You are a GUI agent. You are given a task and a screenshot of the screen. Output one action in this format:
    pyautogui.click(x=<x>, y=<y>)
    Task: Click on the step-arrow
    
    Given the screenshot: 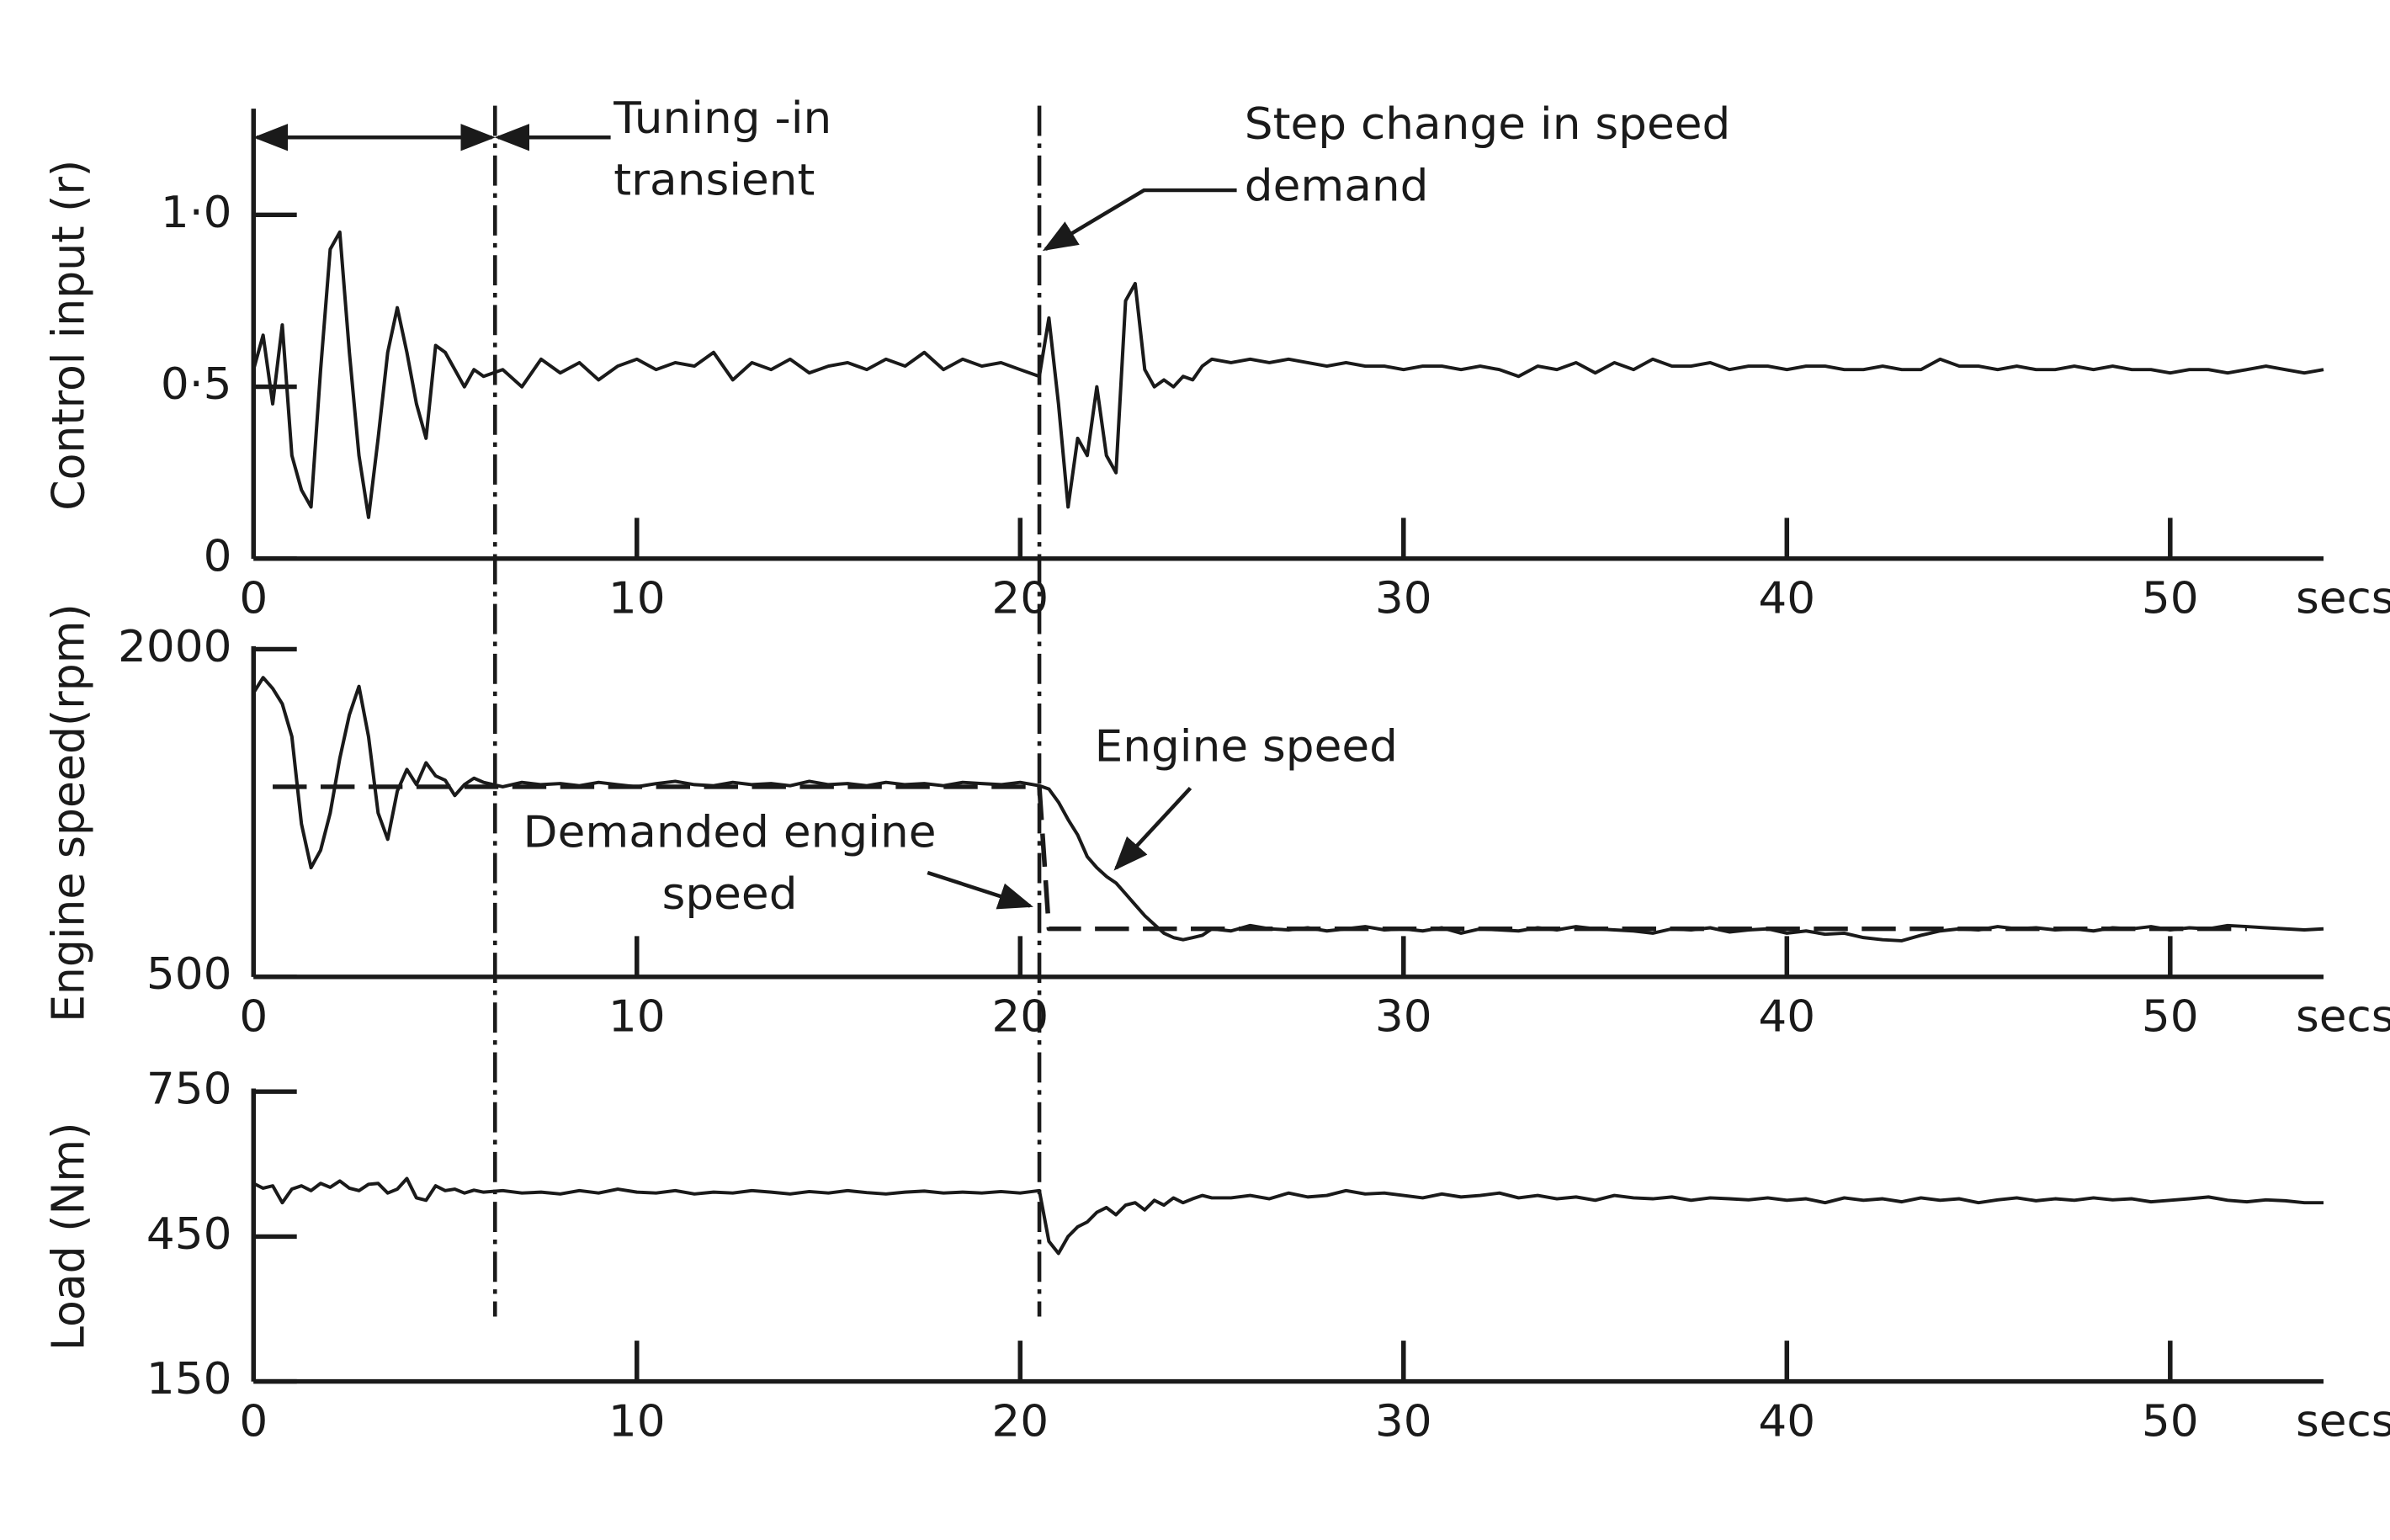 What is the action you would take?
    pyautogui.click(x=1139, y=220)
    